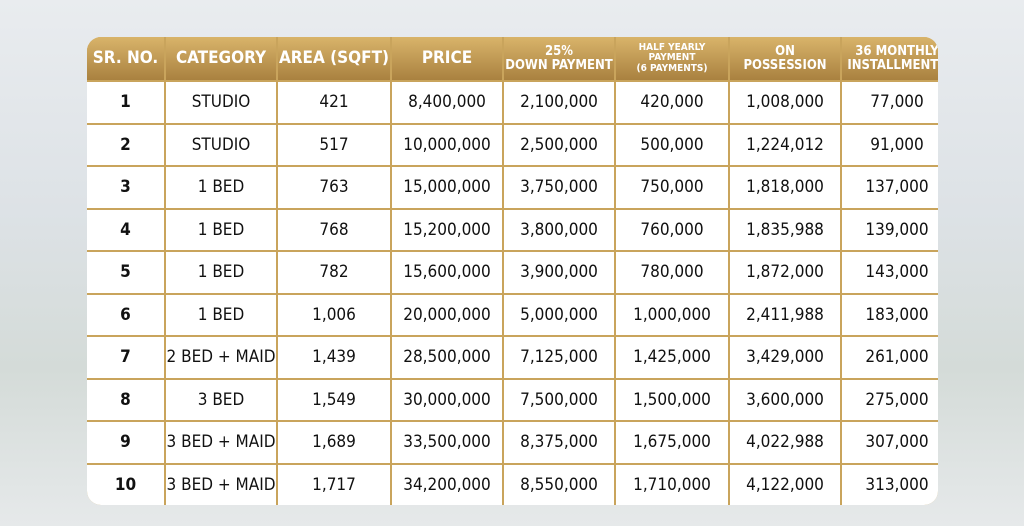 This screenshot has width=1024, height=526. What do you see at coordinates (125, 144) in the screenshot?
I see `row-number: 2` at bounding box center [125, 144].